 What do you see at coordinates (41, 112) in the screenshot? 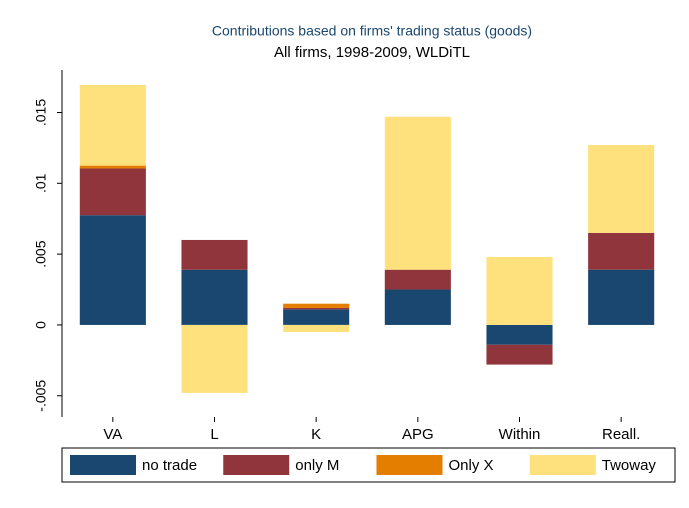
I see `y-tick-label: .015` at bounding box center [41, 112].